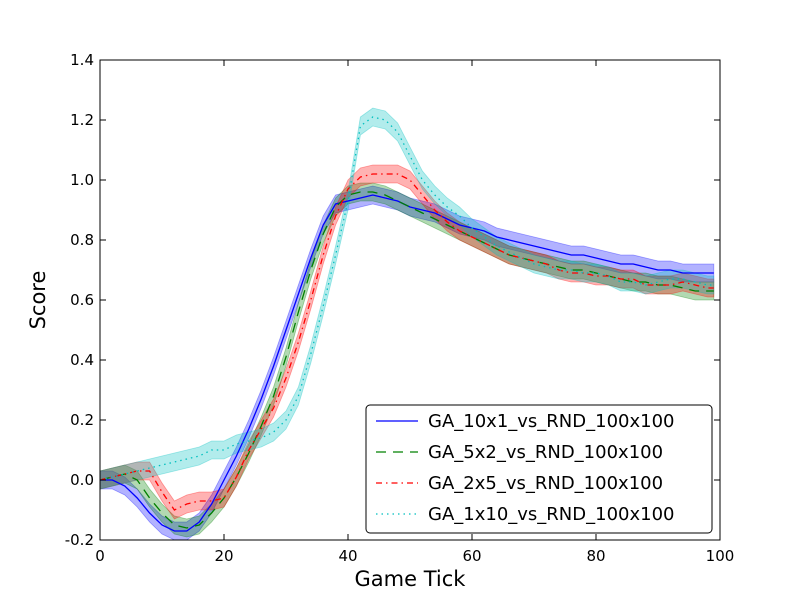 The image size is (800, 600). I want to click on x-axis-title: Game Tick, so click(411, 579).